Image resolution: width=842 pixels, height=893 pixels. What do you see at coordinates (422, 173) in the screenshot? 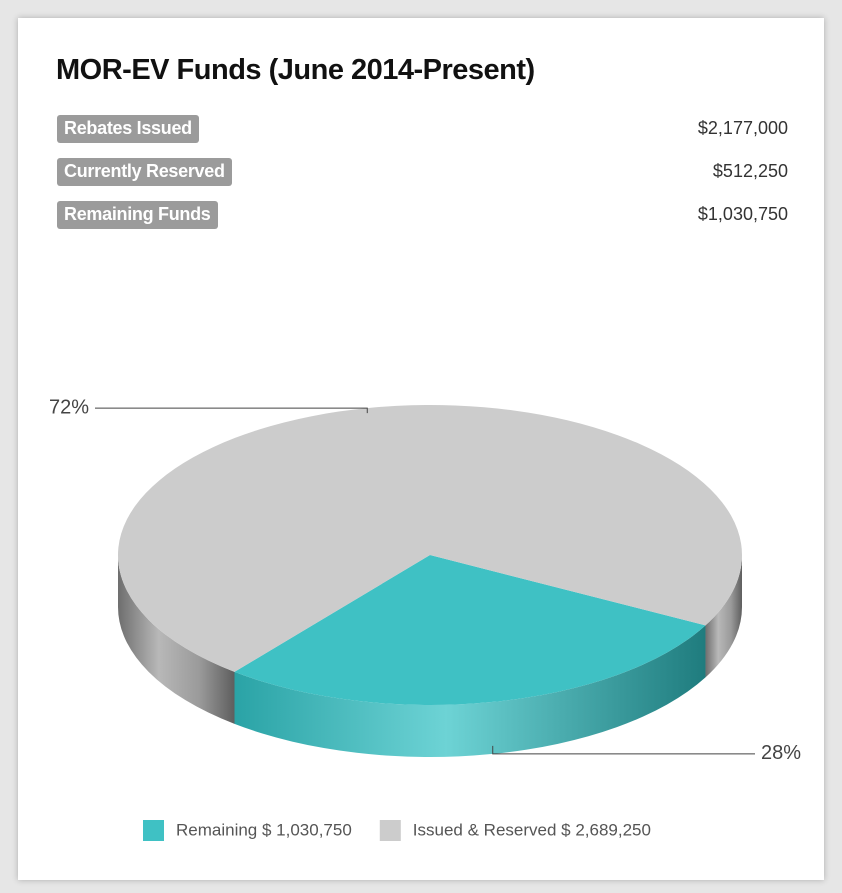
I see `stat-row: Currently Reserved $512,250` at bounding box center [422, 173].